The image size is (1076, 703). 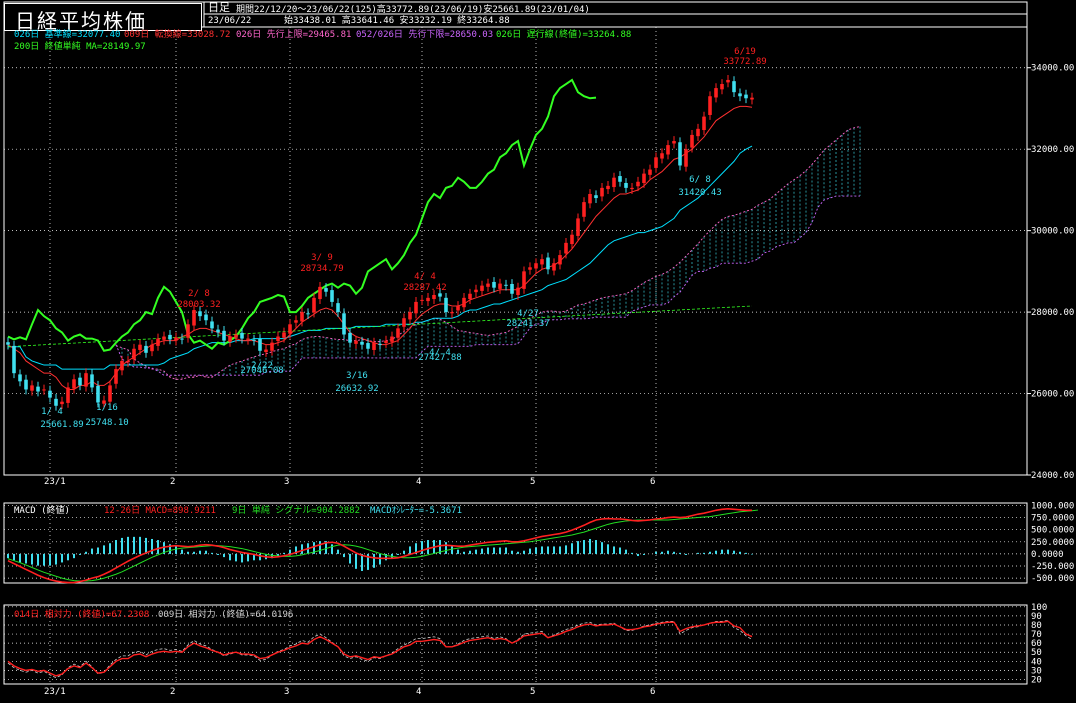 What do you see at coordinates (397, 21) in the screenshot?
I see `ohlc-summary: 始33438.01 高33641.46 安33232.19 終33264.88` at bounding box center [397, 21].